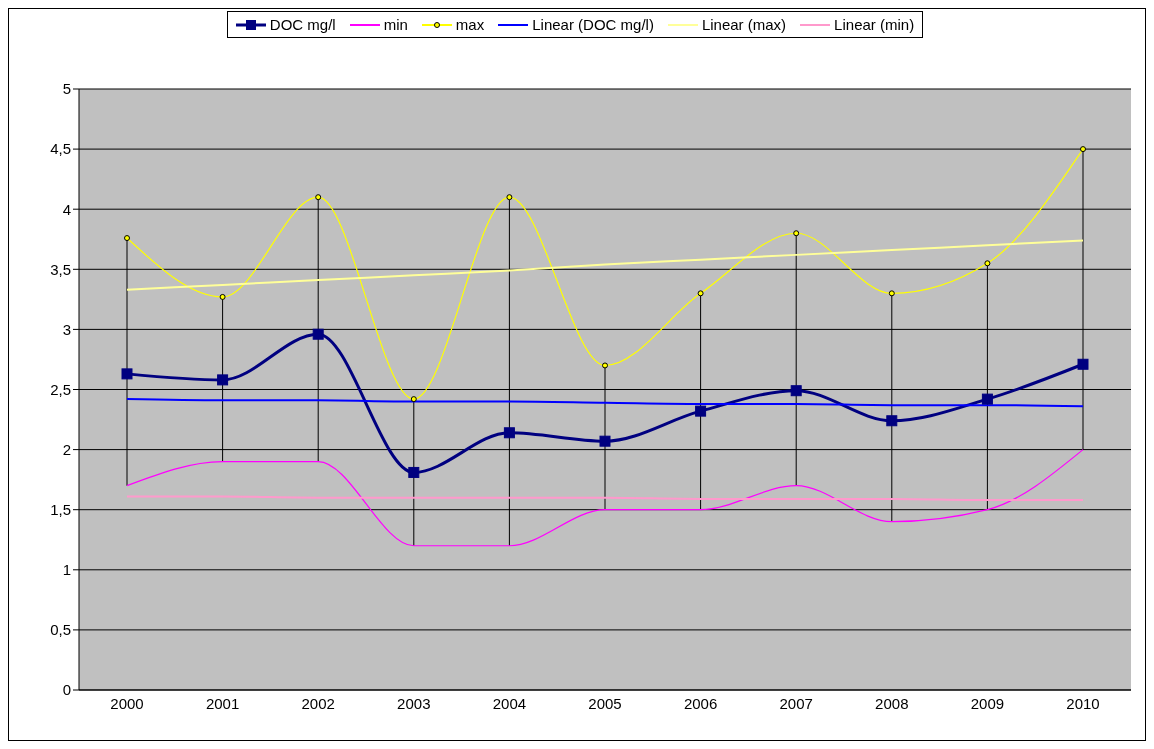 The width and height of the screenshot is (1154, 749). I want to click on legend-label: DOC mg/l, so click(302, 24).